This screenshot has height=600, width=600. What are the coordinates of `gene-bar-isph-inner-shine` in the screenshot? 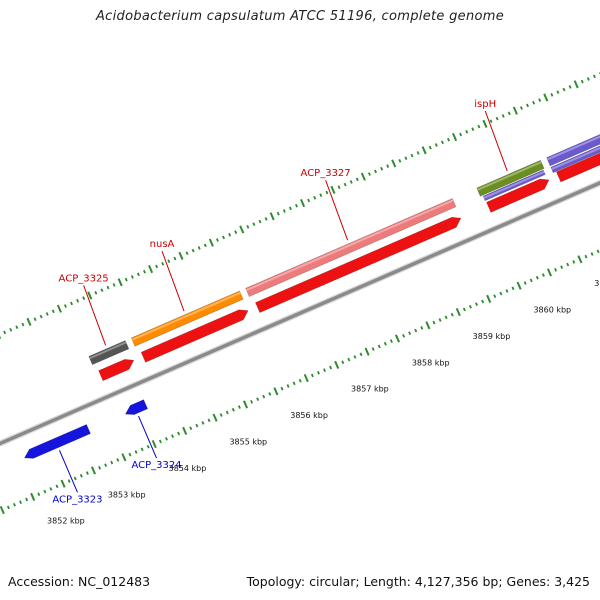 It's located at (514, 184).